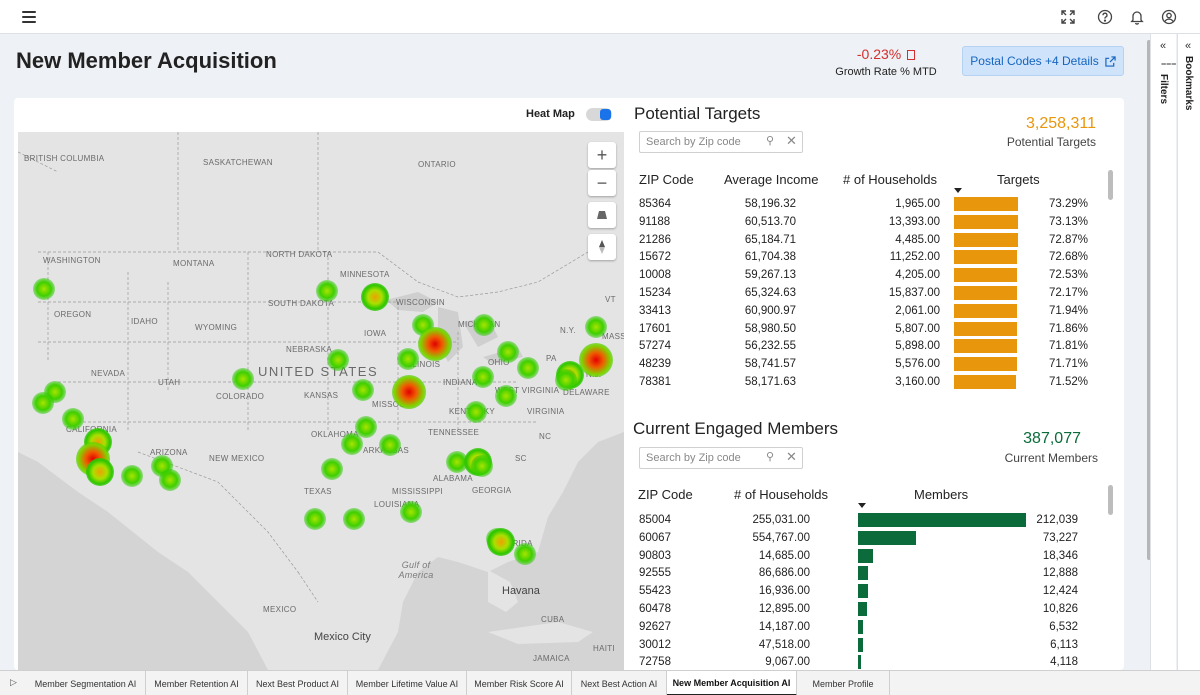 Image resolution: width=1200 pixels, height=695 pixels. I want to click on table-row: 57274 56,232.55 5,898.00 71.81%, so click(569, 348).